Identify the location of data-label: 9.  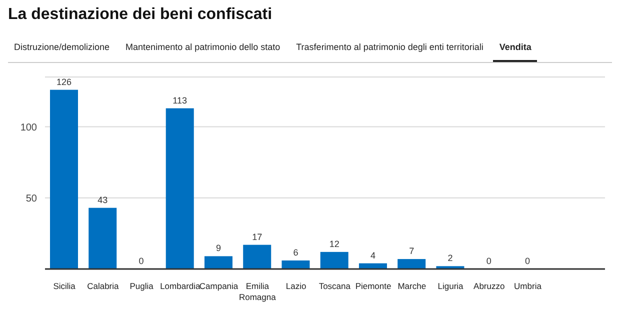
(218, 248).